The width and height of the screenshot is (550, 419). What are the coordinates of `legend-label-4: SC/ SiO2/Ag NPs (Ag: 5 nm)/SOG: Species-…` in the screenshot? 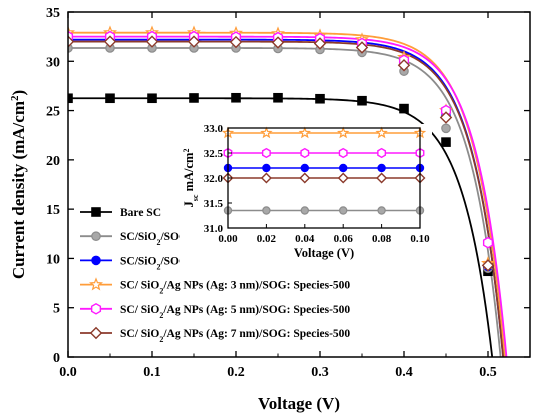 It's located at (235, 312).